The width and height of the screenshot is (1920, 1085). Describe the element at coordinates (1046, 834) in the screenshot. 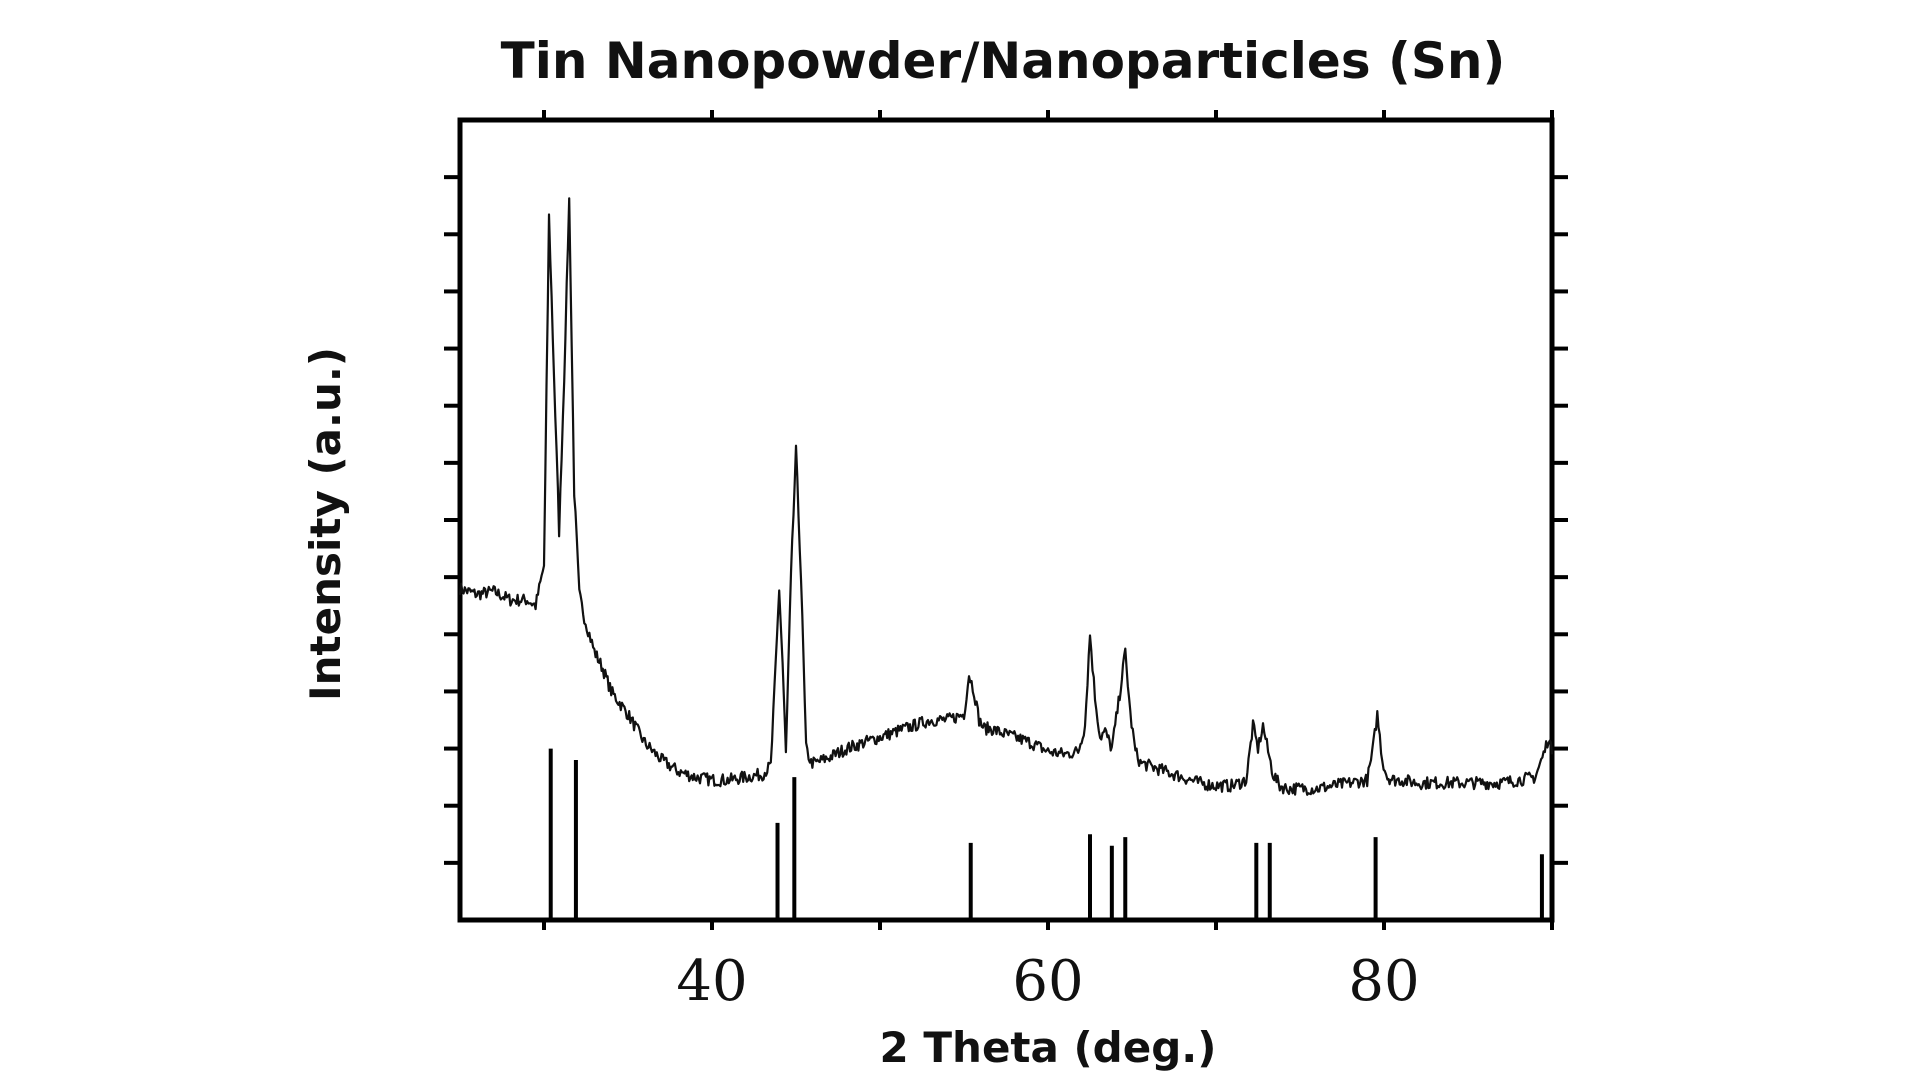

I see `reference-sticks` at that location.